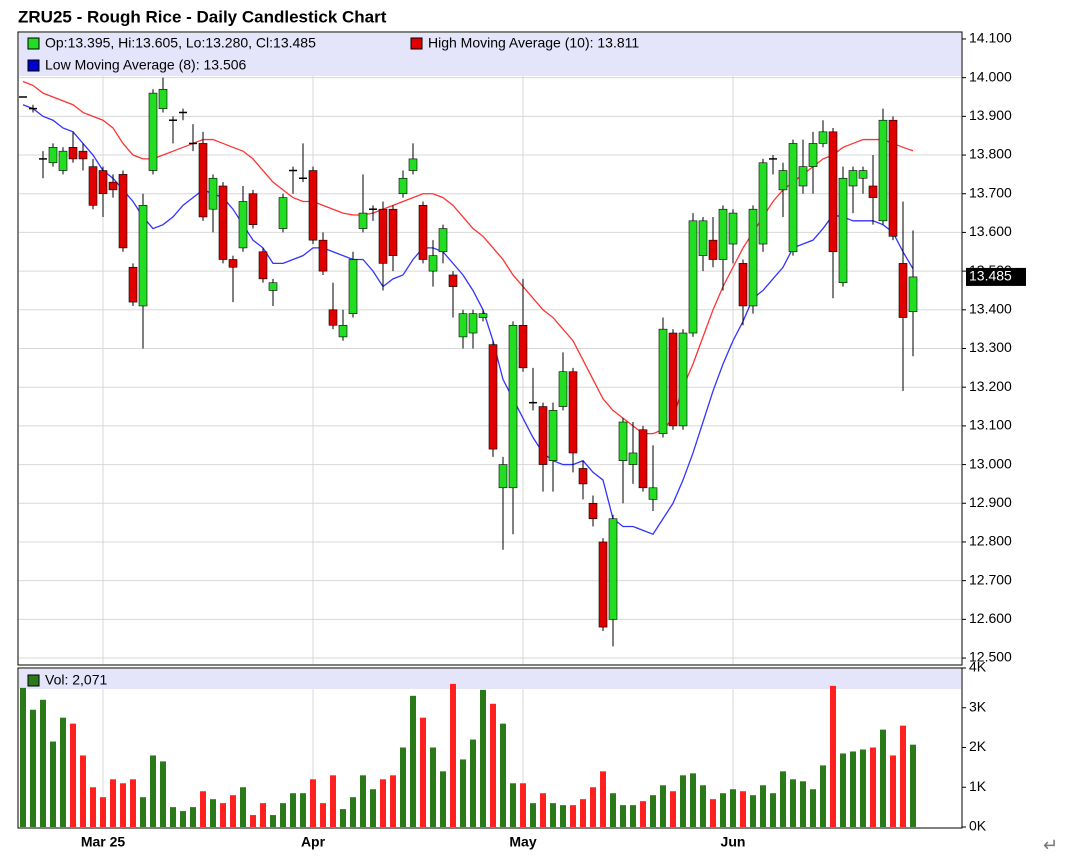 Image resolution: width=1088 pixels, height=860 pixels. Describe the element at coordinates (533, 43) in the screenshot. I see `legend-entry: High Moving Average (10): 13.811` at that location.